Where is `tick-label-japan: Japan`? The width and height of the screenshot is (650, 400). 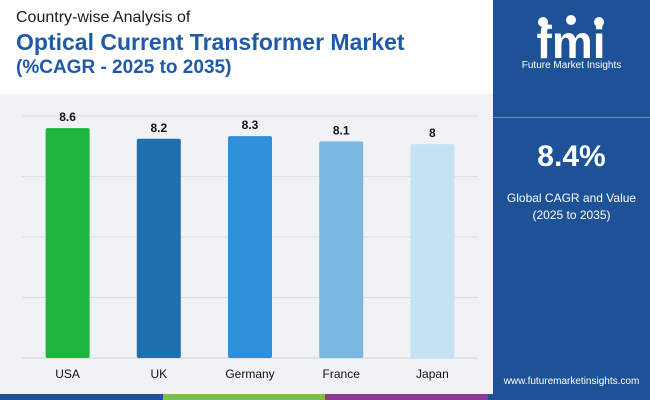
tick-label-japan: Japan is located at coordinates (432, 374).